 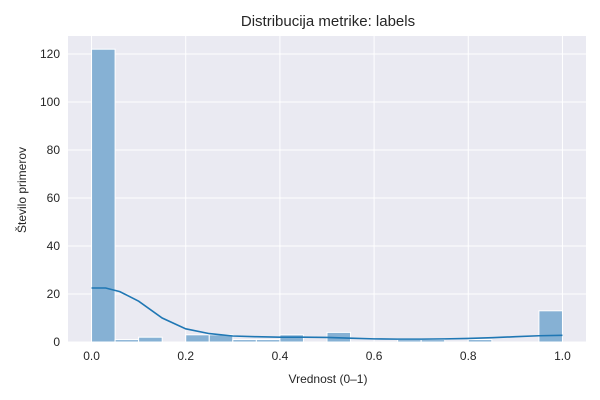 I want to click on x-tick-label: 0.4, so click(x=280, y=356).